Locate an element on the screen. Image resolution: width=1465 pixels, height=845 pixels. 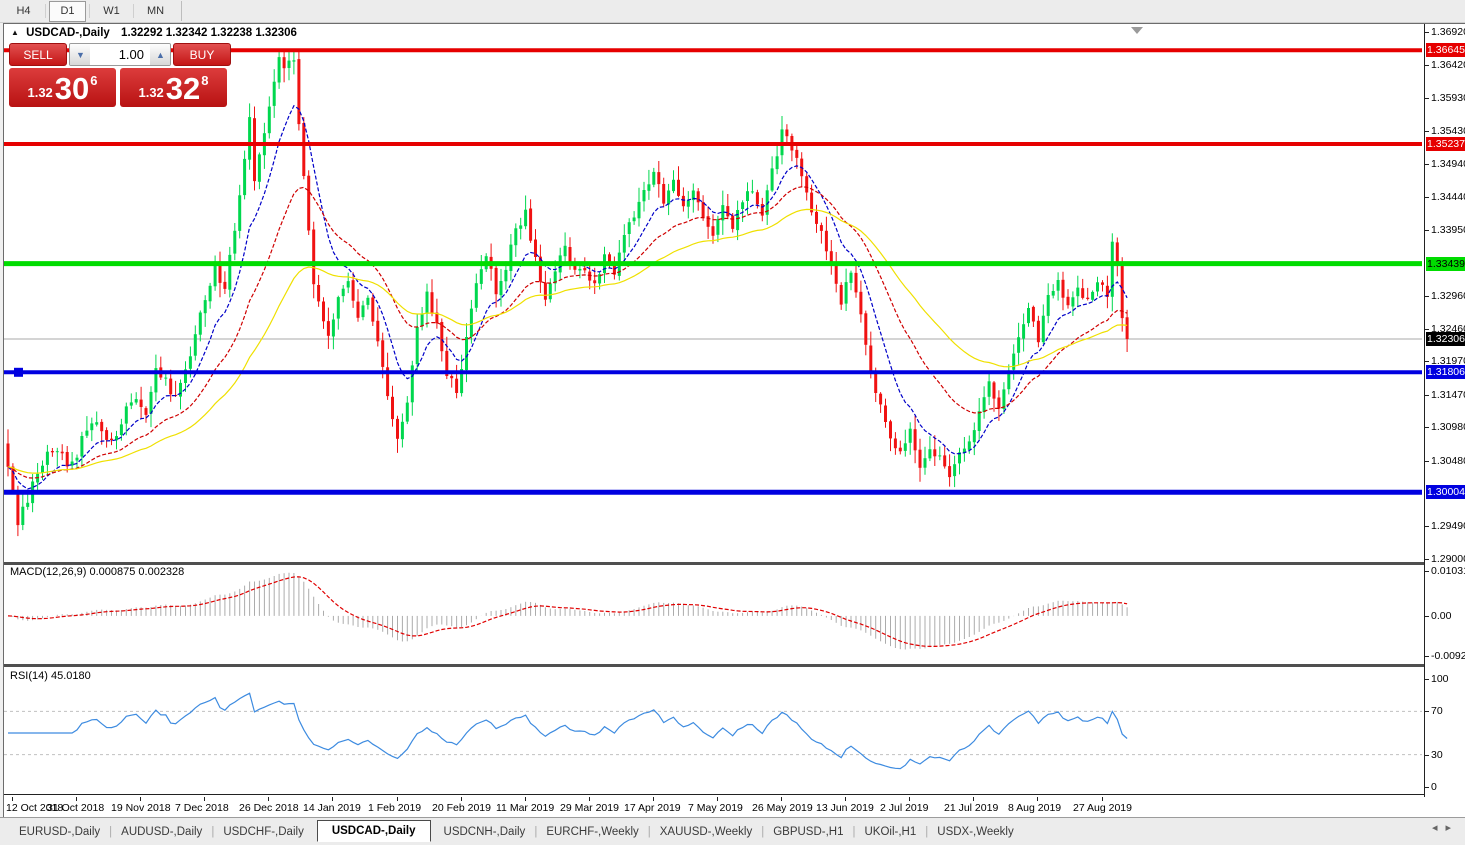
price-axis-tick: 1.35430 is located at coordinates (1448, 131).